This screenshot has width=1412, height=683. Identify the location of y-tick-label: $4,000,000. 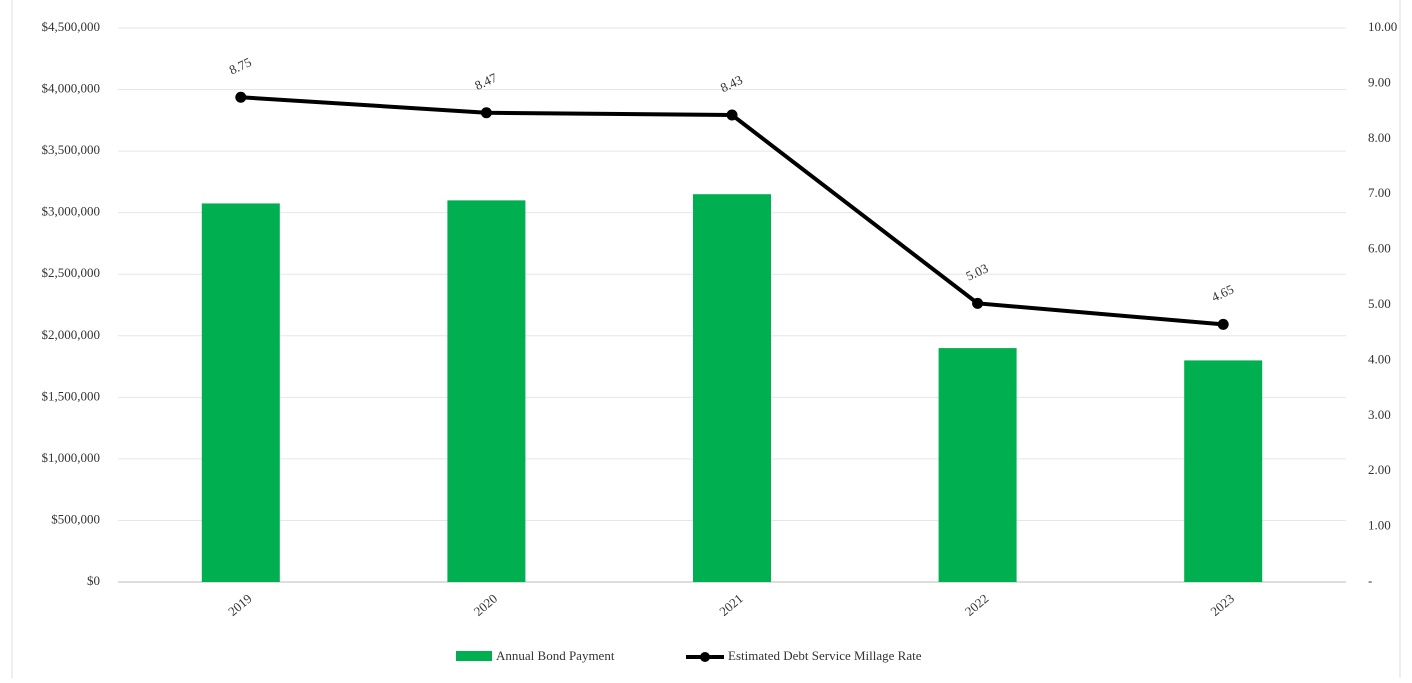
(71, 88).